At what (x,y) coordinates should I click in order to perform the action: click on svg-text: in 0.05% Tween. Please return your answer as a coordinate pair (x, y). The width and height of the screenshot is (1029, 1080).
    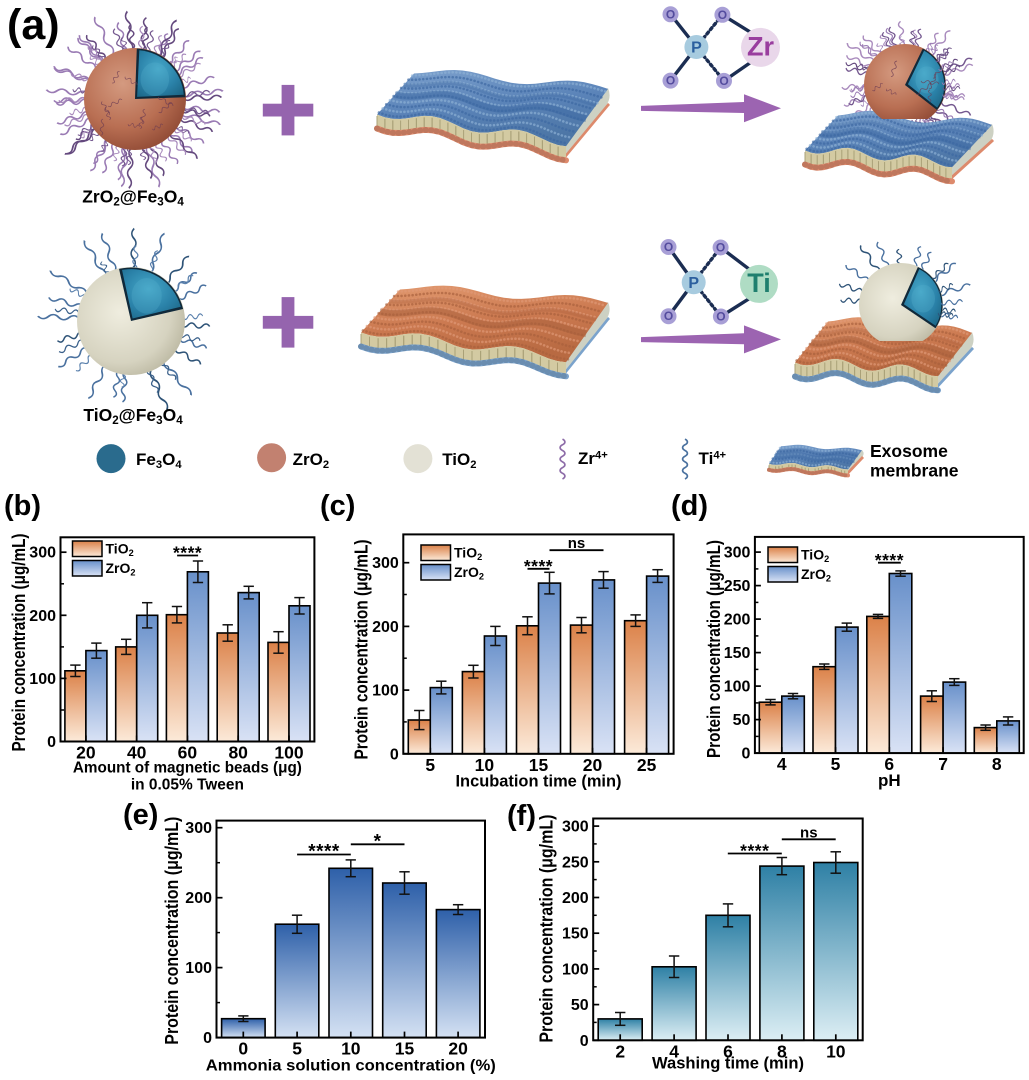
    Looking at the image, I should click on (187, 785).